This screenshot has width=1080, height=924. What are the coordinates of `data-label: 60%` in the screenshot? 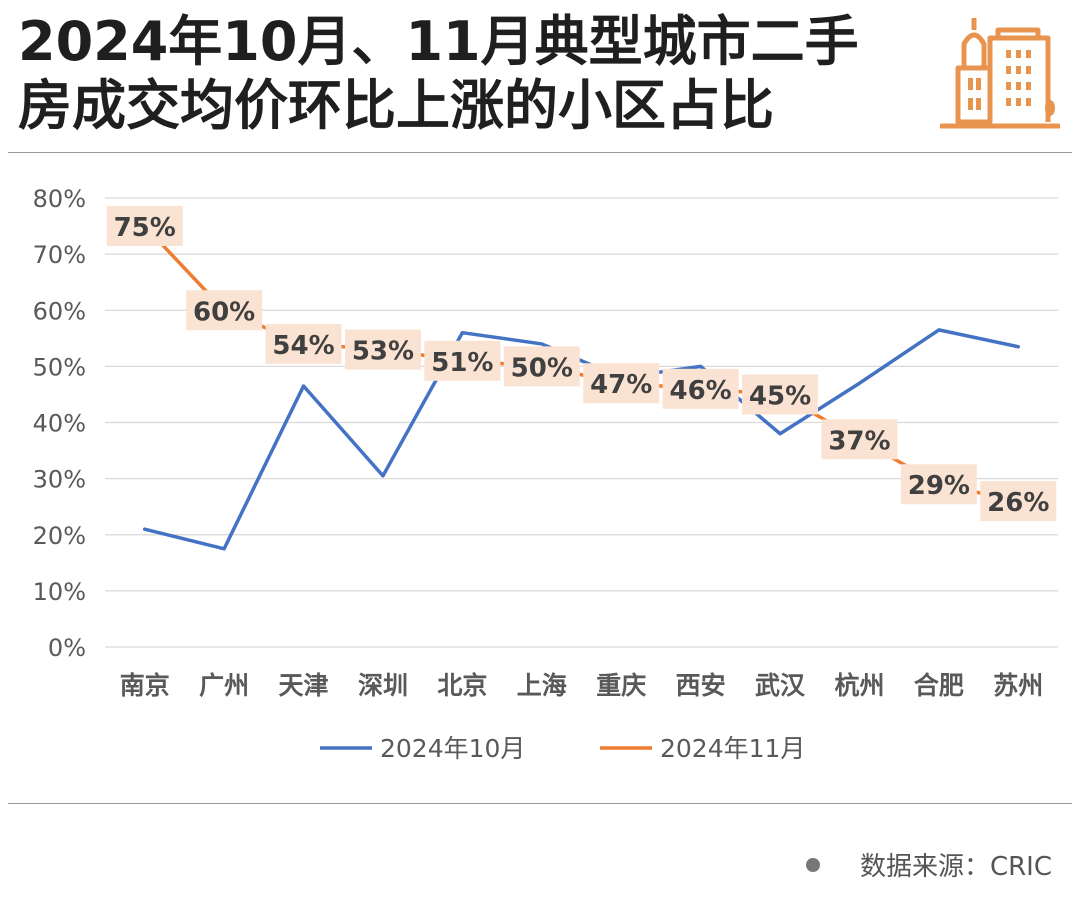 It's located at (224, 312).